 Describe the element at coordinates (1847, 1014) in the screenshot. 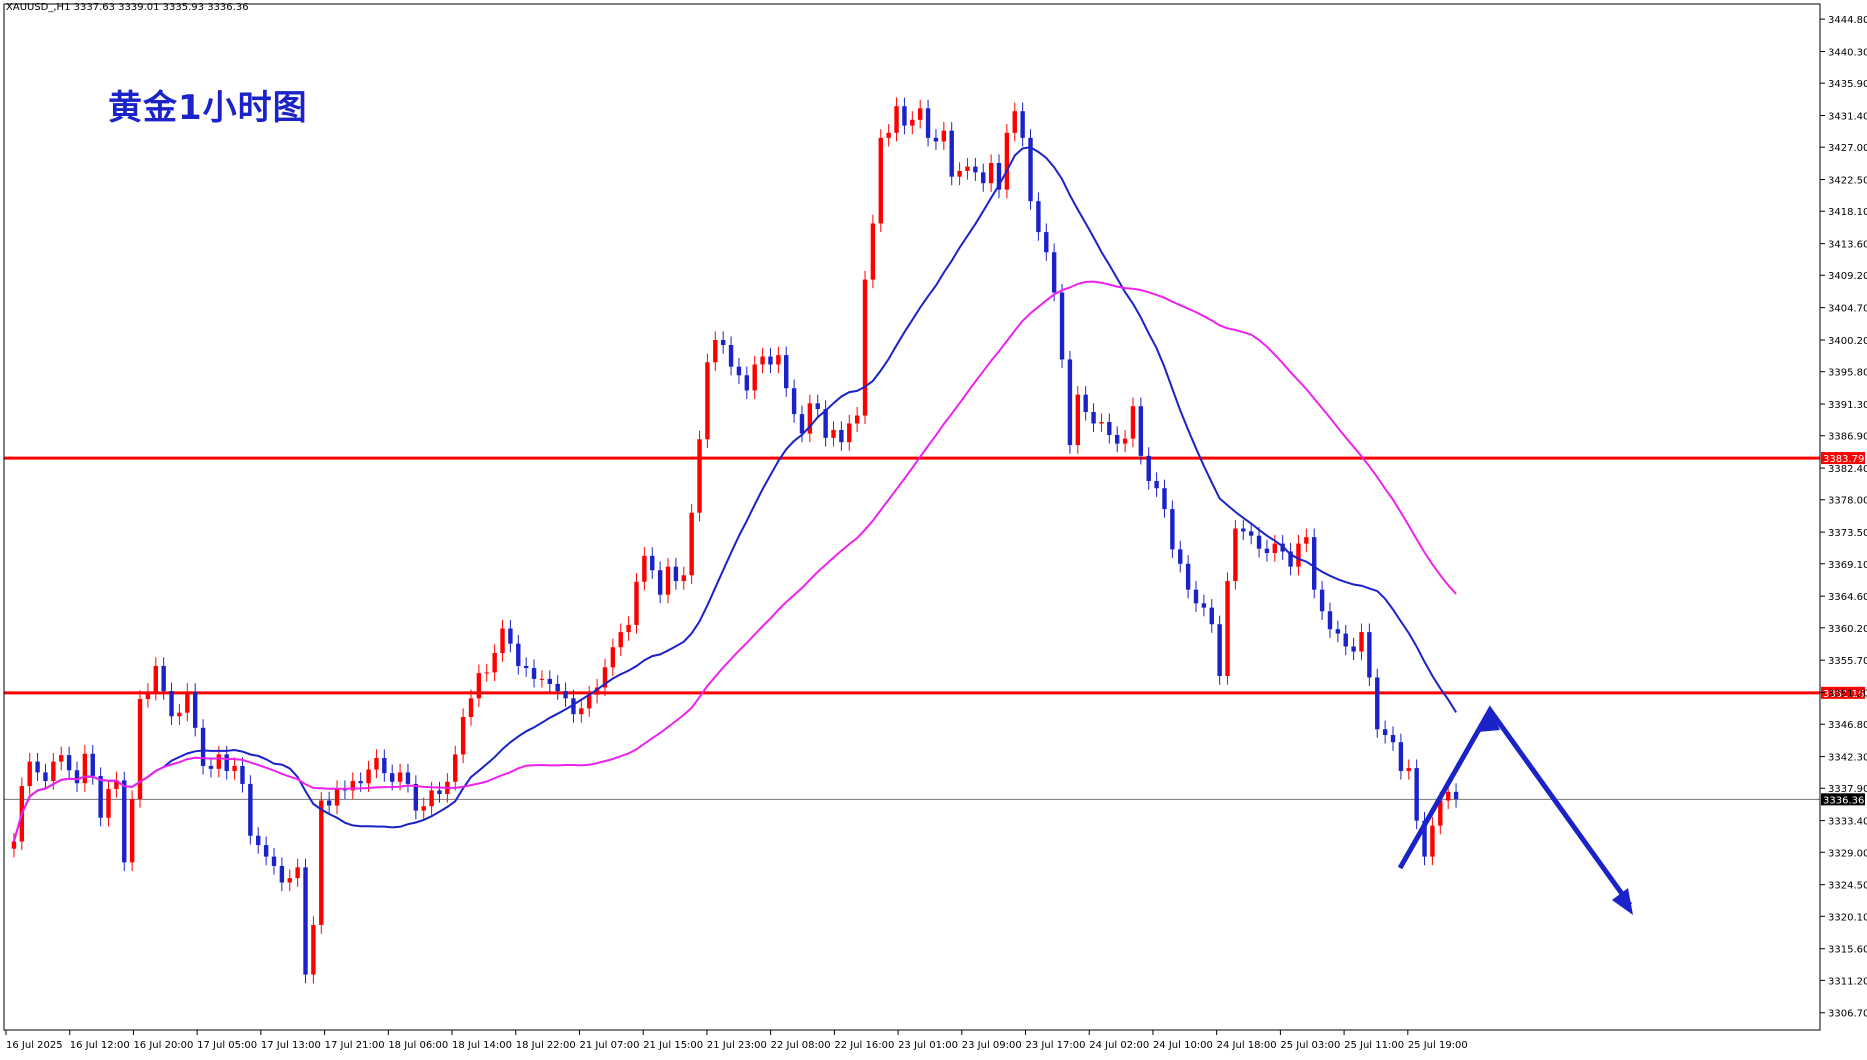

I see `y-tick-label: 3306.70` at that location.